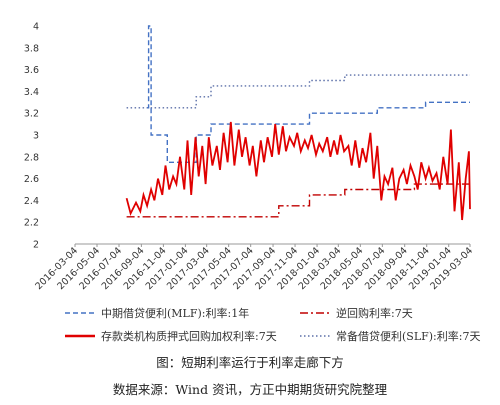 The image size is (500, 405). I want to click on legend-label-1: 逆回购利率:7天, so click(374, 313).